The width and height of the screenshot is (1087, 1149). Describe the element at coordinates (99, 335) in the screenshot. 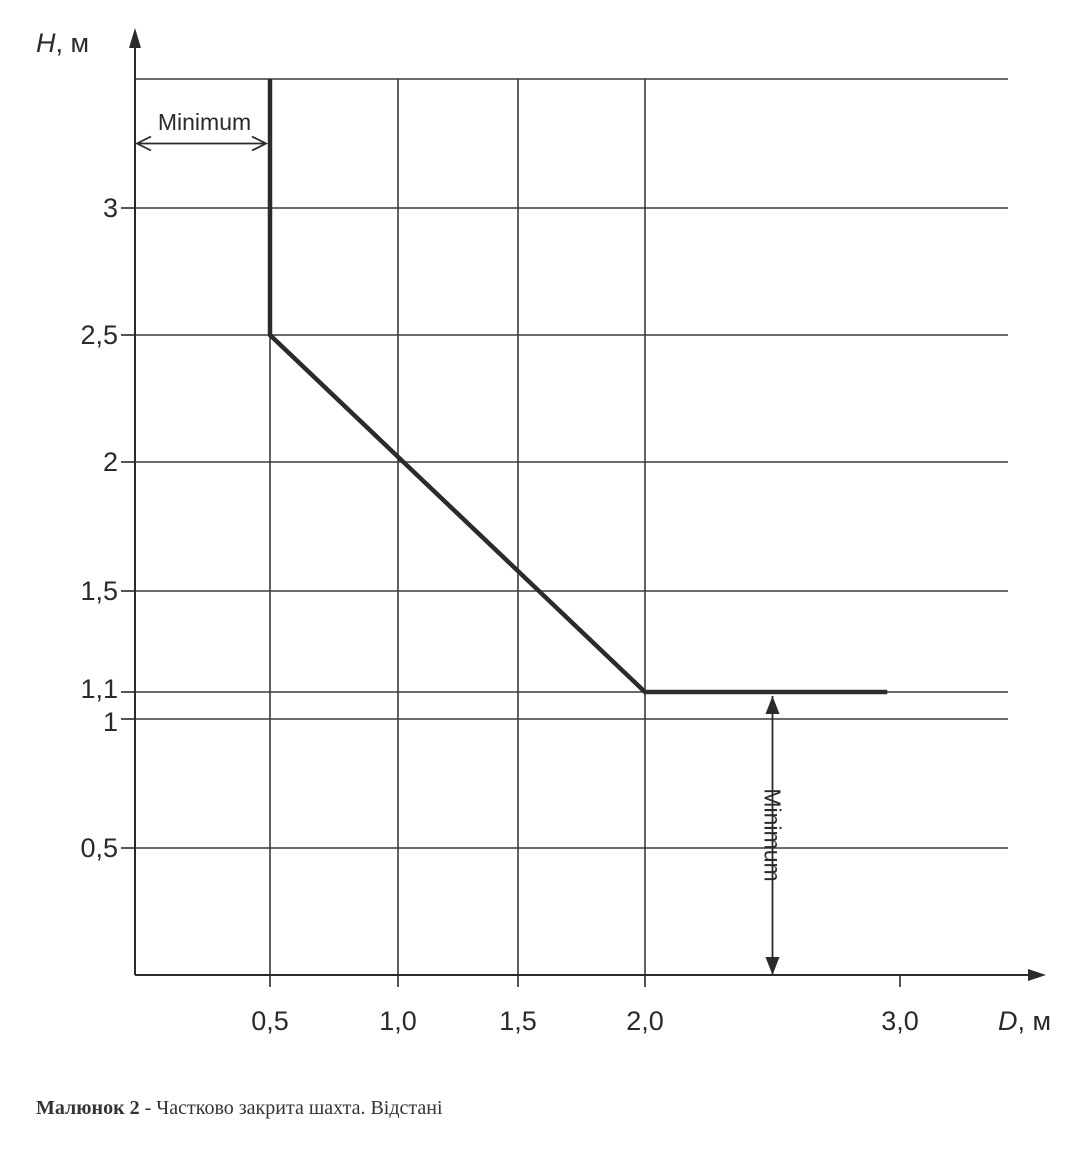

I see `y-tick-label: 2,5` at that location.